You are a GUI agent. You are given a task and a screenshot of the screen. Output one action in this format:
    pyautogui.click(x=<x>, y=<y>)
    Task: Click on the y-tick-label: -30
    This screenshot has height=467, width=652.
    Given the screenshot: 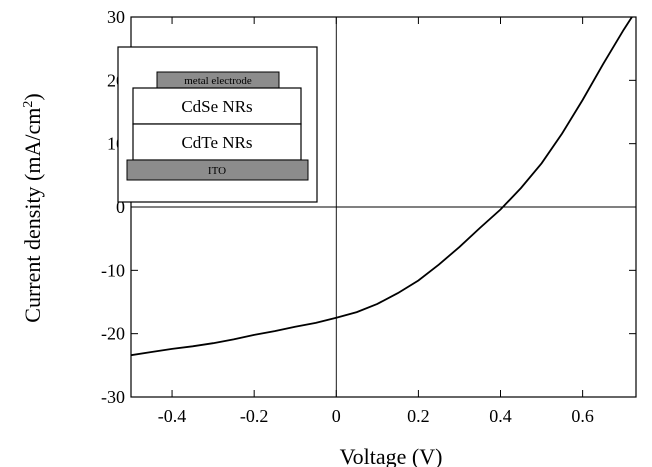 What is the action you would take?
    pyautogui.click(x=113, y=397)
    